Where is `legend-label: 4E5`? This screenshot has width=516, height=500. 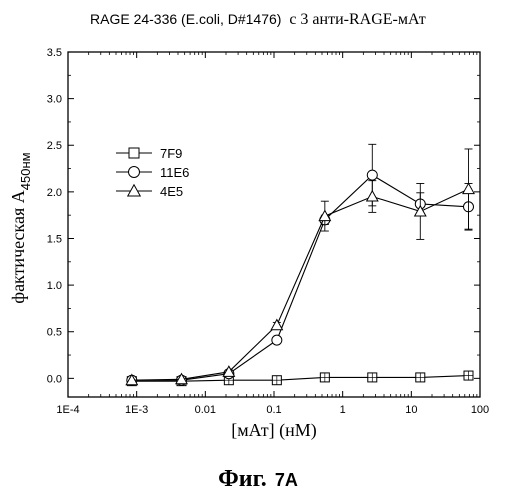 legend-label: 4E5 is located at coordinates (171, 191).